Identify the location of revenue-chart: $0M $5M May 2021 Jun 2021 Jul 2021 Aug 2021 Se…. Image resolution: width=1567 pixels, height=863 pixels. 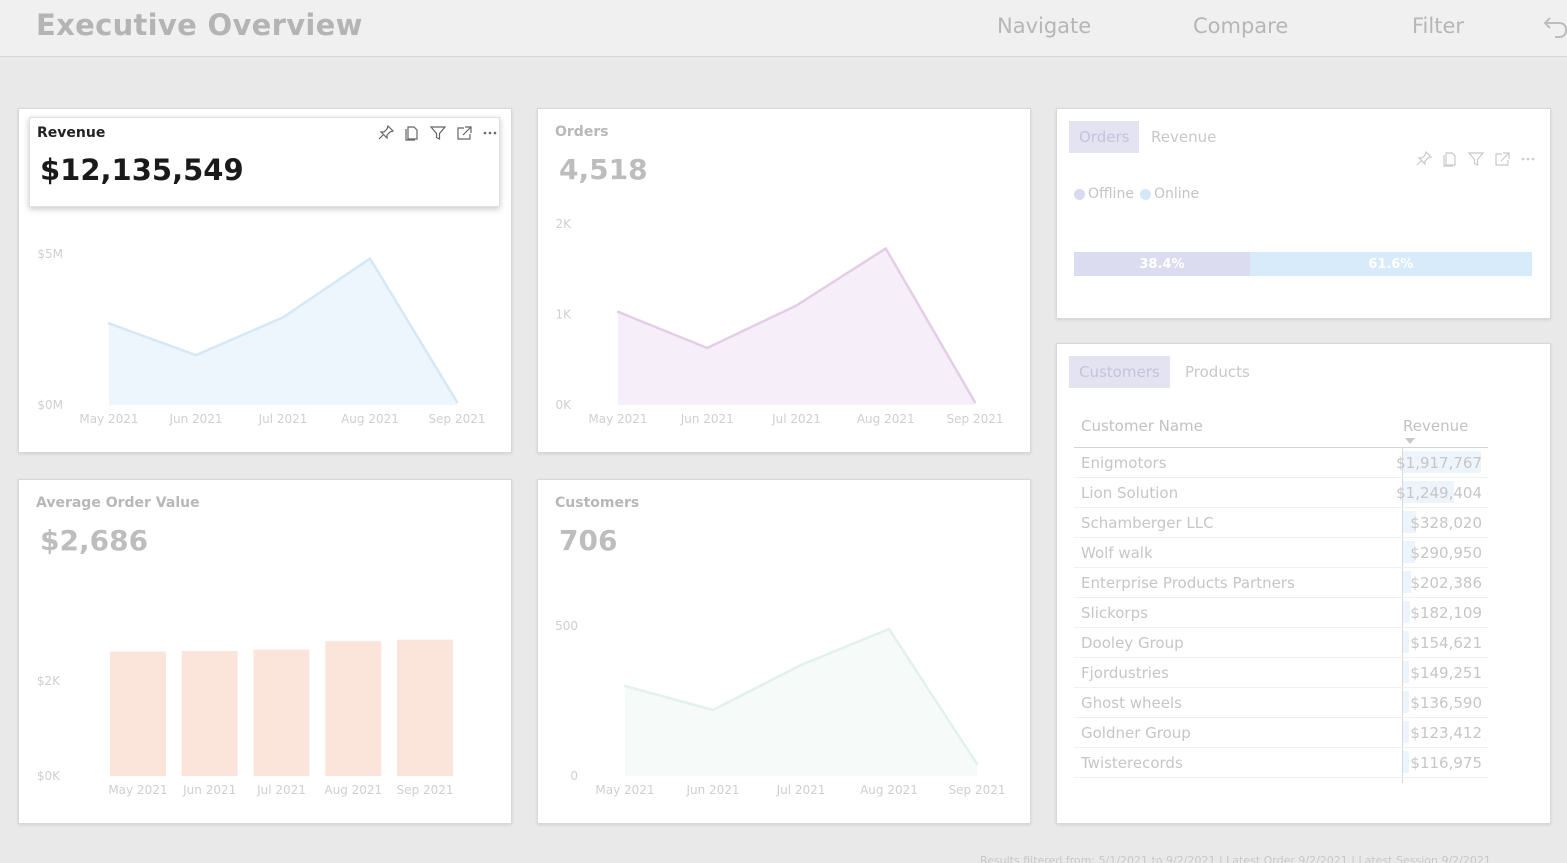
(261, 336).